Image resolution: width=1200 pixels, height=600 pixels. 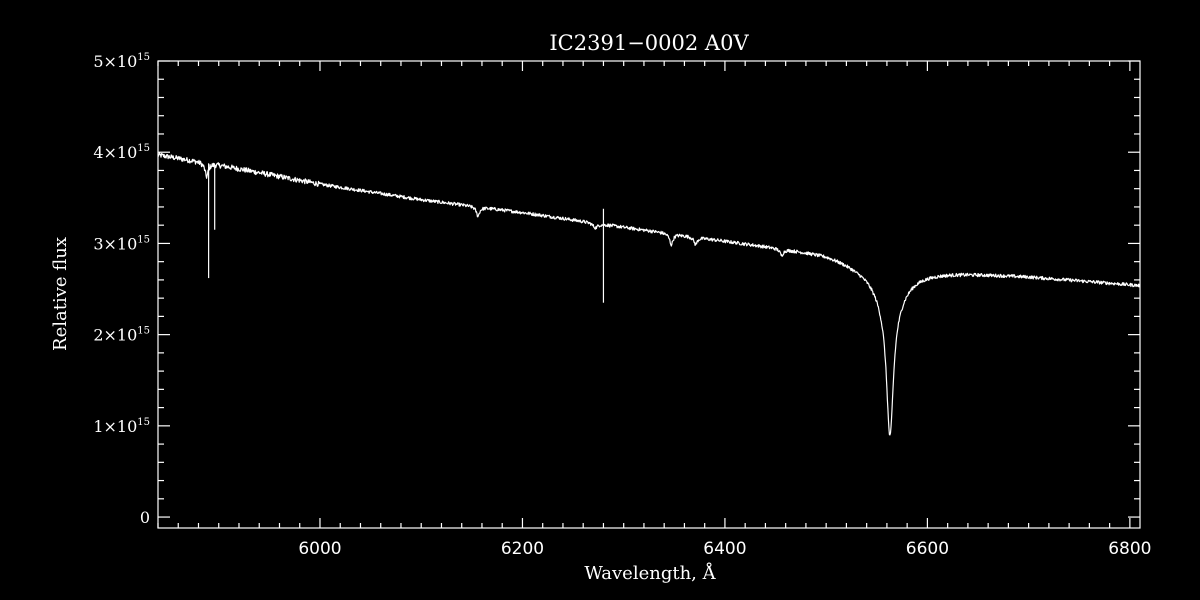 I want to click on x-tick-label: 6800, so click(x=1129, y=549).